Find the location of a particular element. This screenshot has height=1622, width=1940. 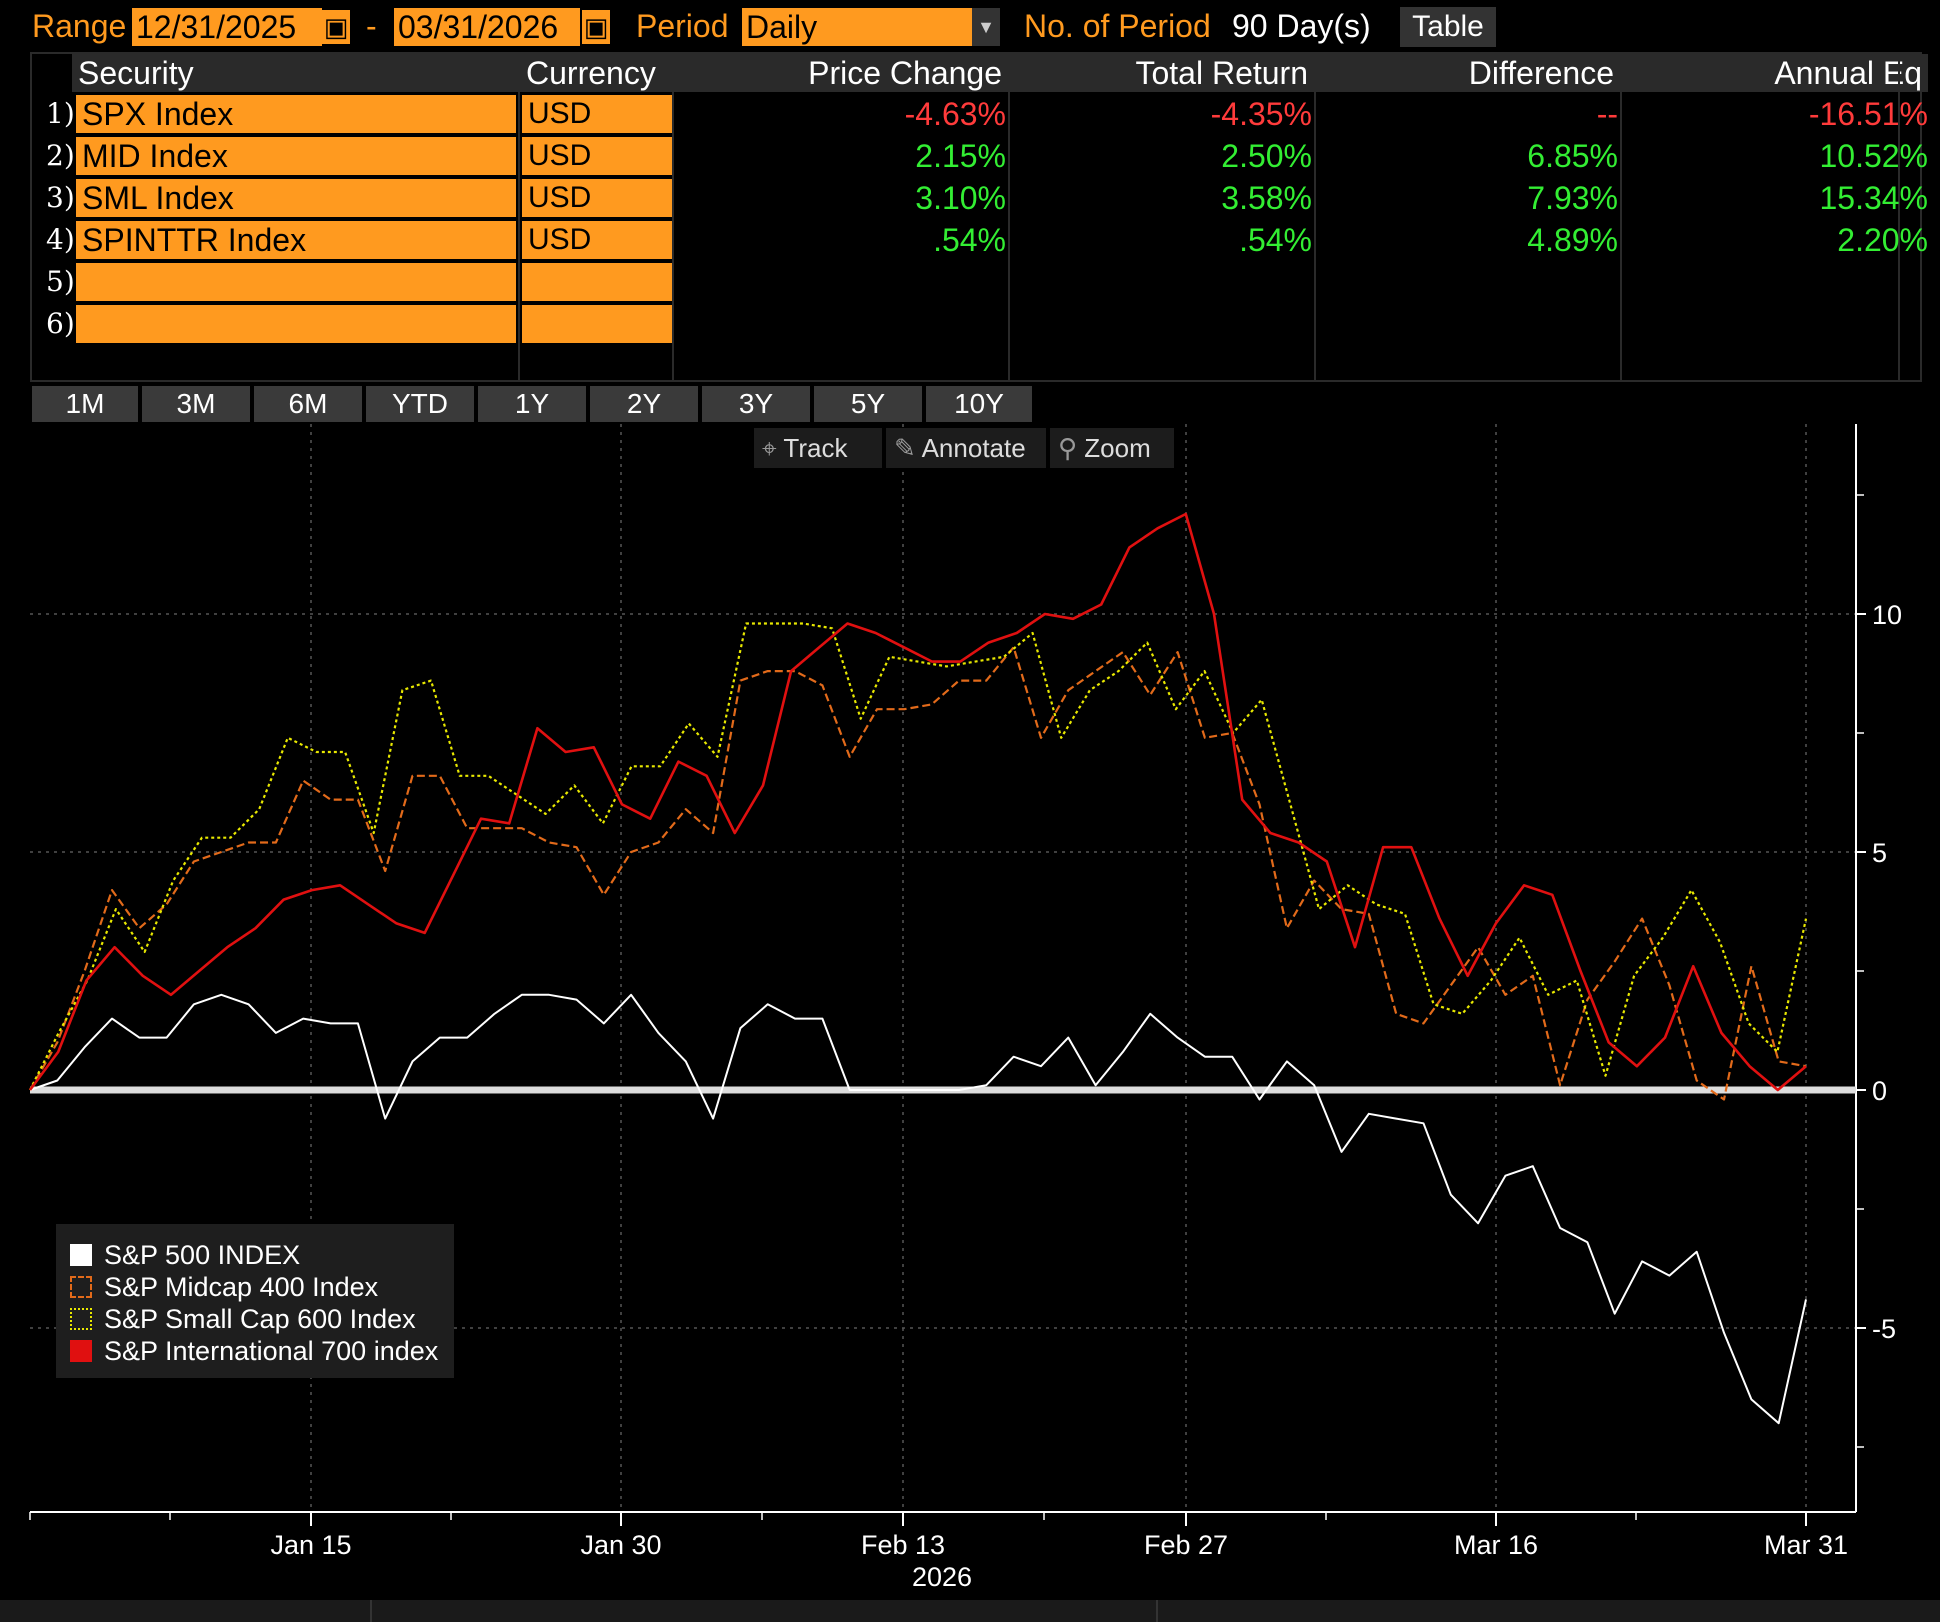

y-tick-label: 10 is located at coordinates (1887, 615).